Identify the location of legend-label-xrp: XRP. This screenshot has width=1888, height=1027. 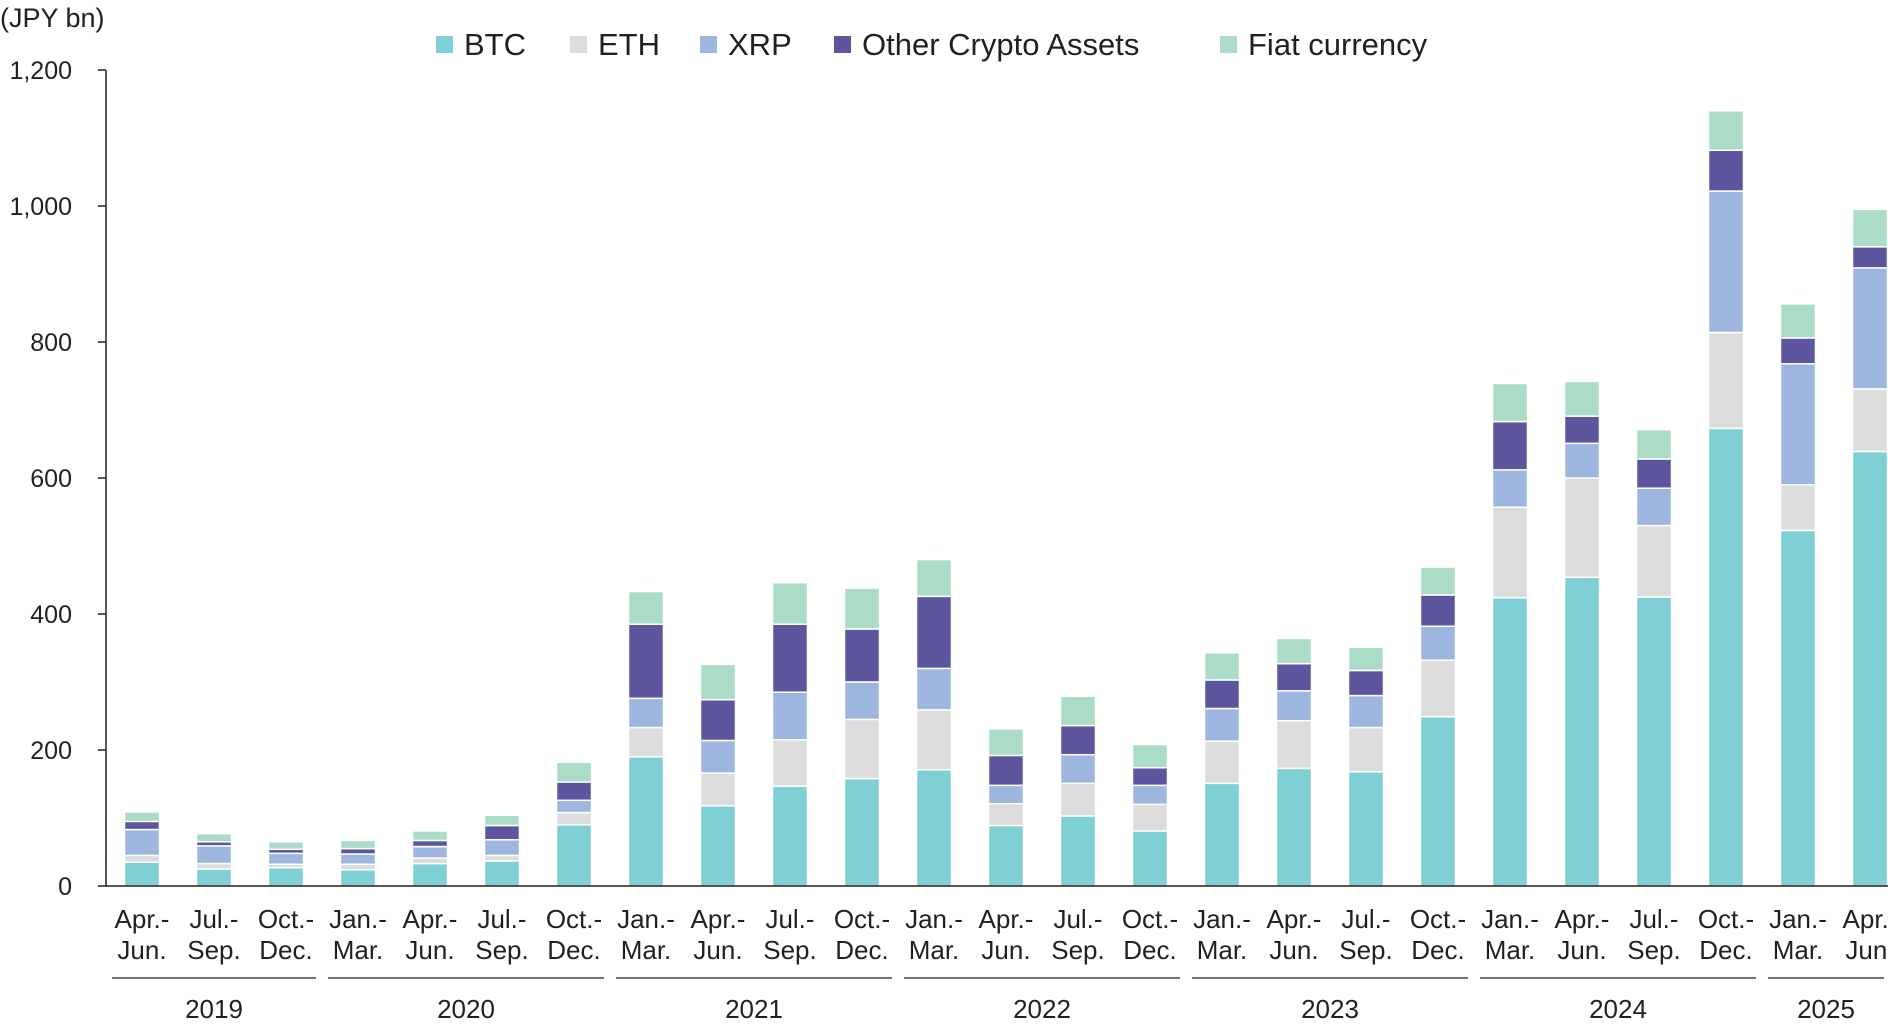
(760, 44).